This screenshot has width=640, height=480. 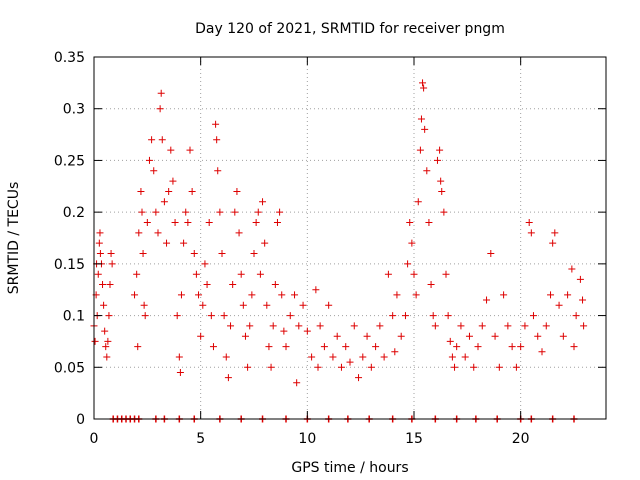 I want to click on x-axis-label: GPS time / hours, so click(x=349, y=468).